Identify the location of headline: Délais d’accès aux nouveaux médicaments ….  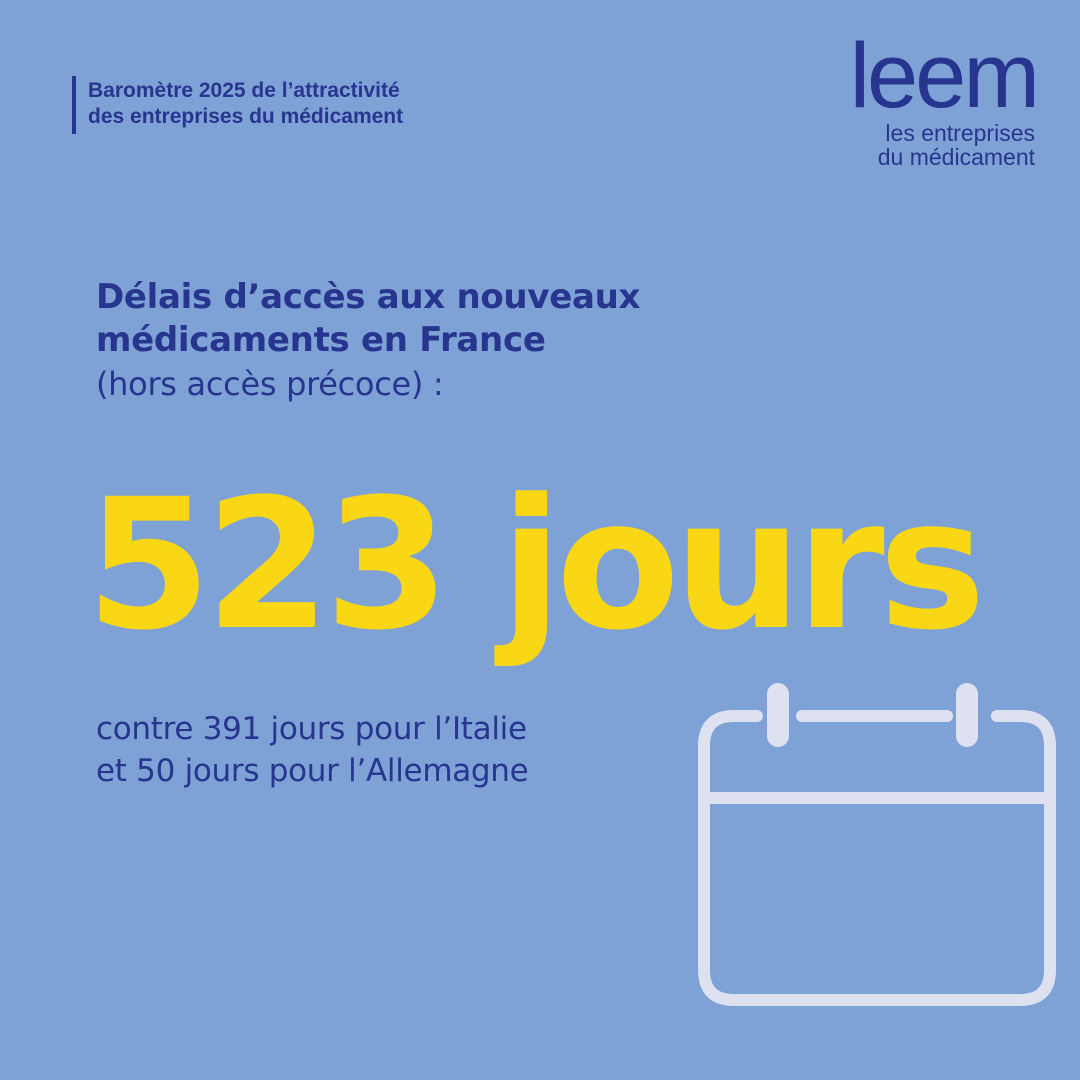
(368, 319).